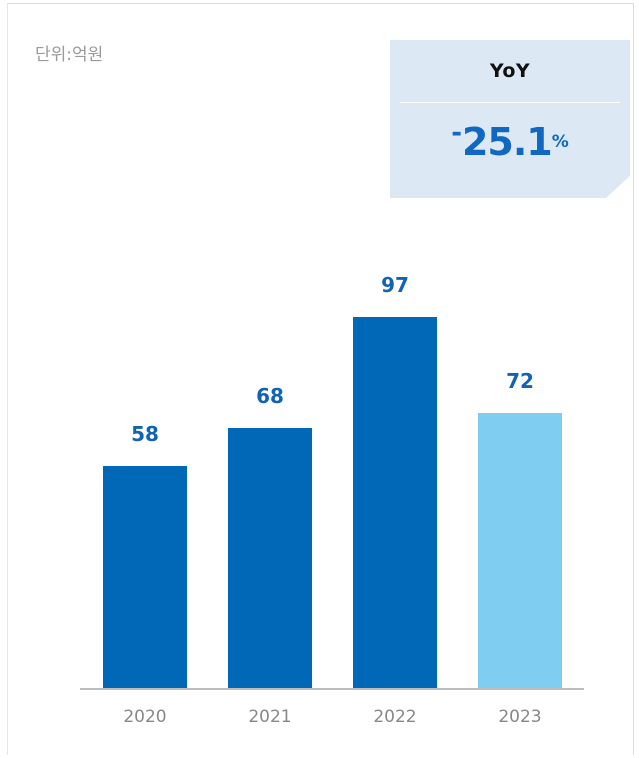  What do you see at coordinates (520, 717) in the screenshot?
I see `x-tick-label-2023: 2023` at bounding box center [520, 717].